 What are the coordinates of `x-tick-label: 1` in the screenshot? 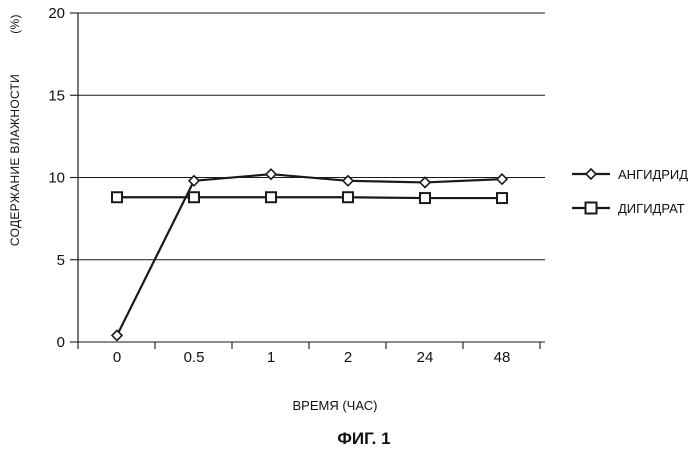 It's located at (271, 357).